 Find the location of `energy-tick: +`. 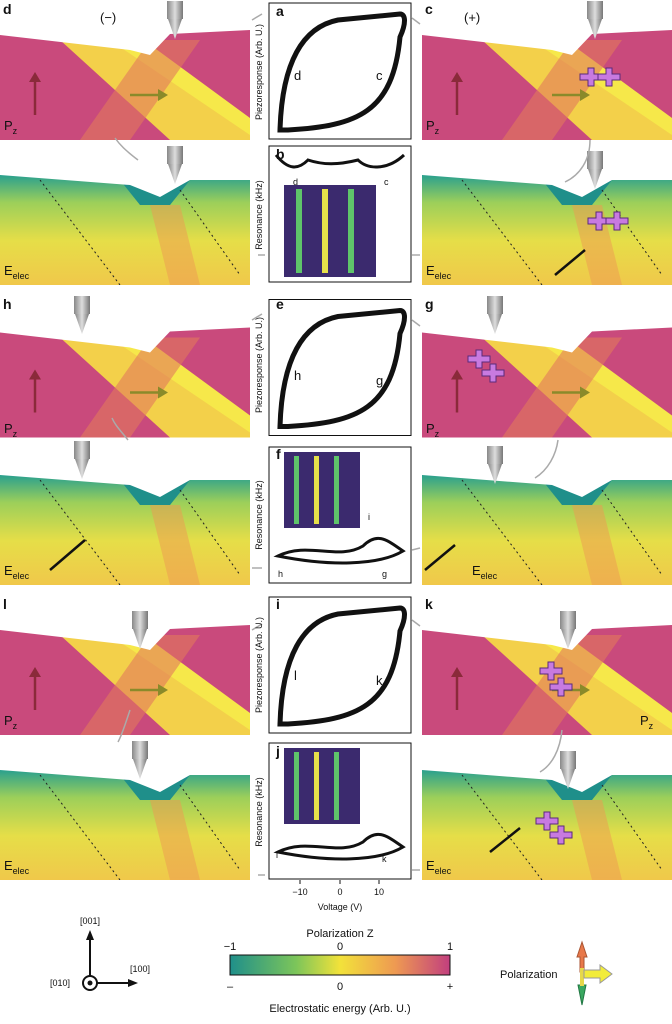

energy-tick: + is located at coordinates (450, 987).